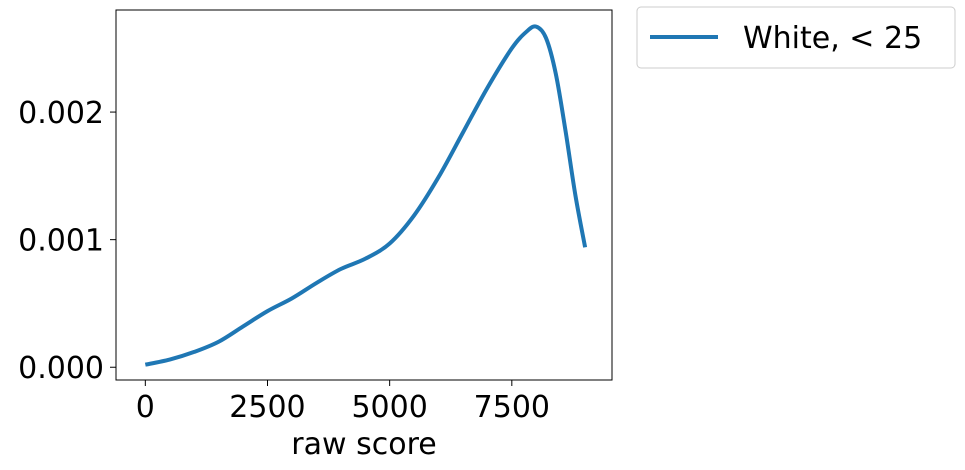 The height and width of the screenshot is (470, 965). Describe the element at coordinates (512, 407) in the screenshot. I see `x-tick-label: 7500` at that location.